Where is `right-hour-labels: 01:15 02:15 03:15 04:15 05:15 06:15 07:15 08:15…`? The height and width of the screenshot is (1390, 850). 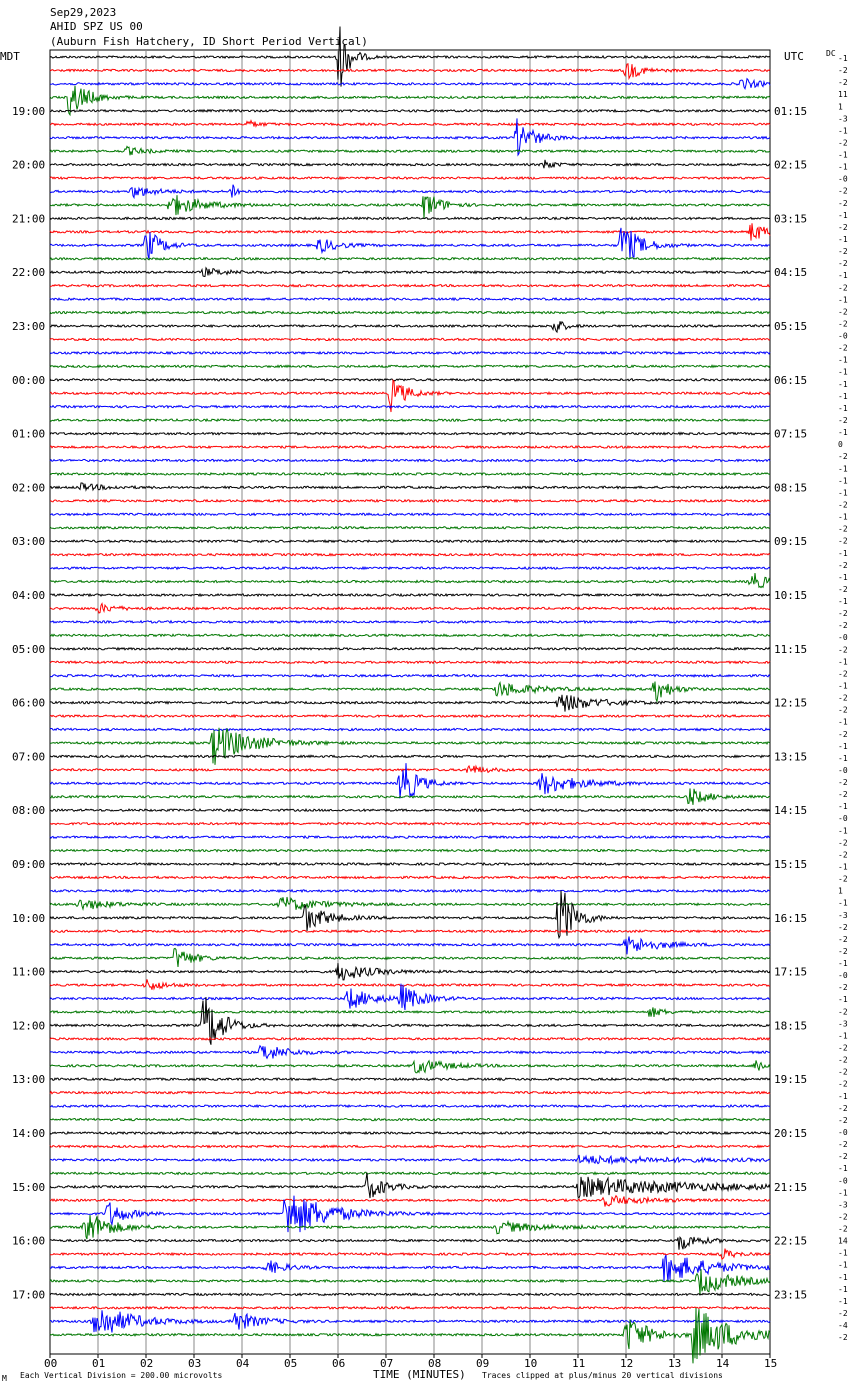
right-hour-labels: 01:15 02:15 03:15 04:15 05:15 06:15 07:15 08:15… is located at coordinates (790, 703).